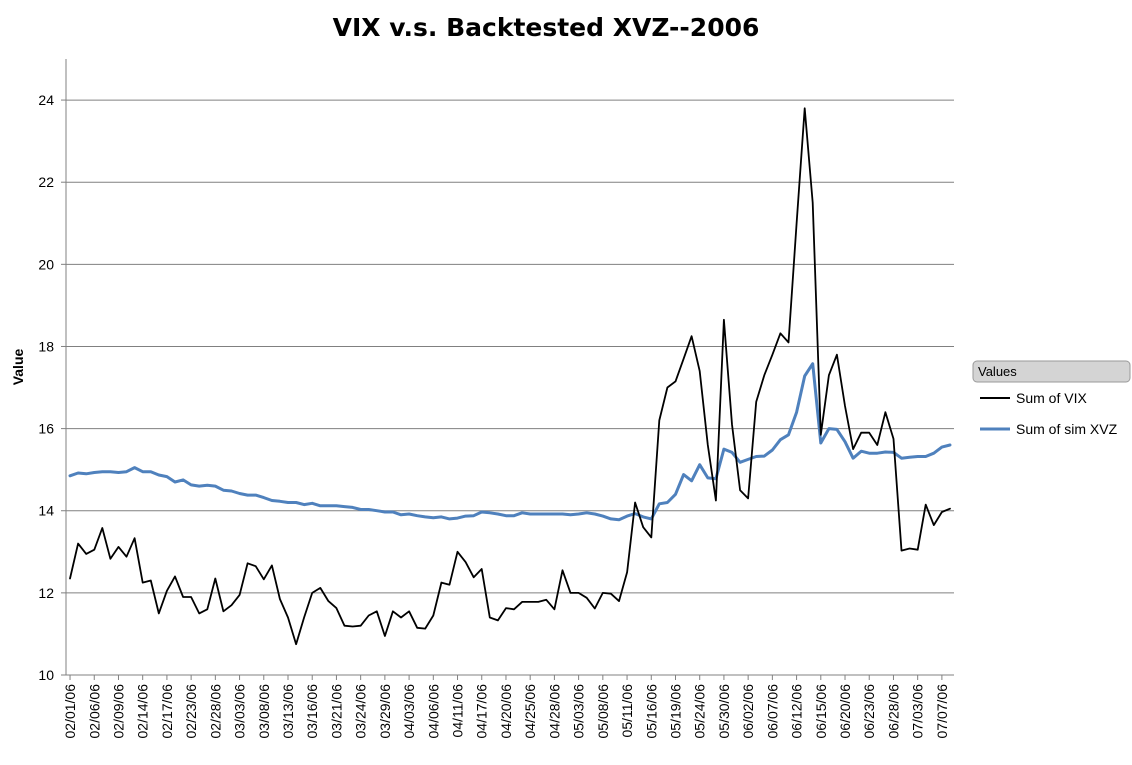 Image resolution: width=1132 pixels, height=765 pixels. What do you see at coordinates (215, 711) in the screenshot?
I see `x-tick-label: 02/28/06` at bounding box center [215, 711].